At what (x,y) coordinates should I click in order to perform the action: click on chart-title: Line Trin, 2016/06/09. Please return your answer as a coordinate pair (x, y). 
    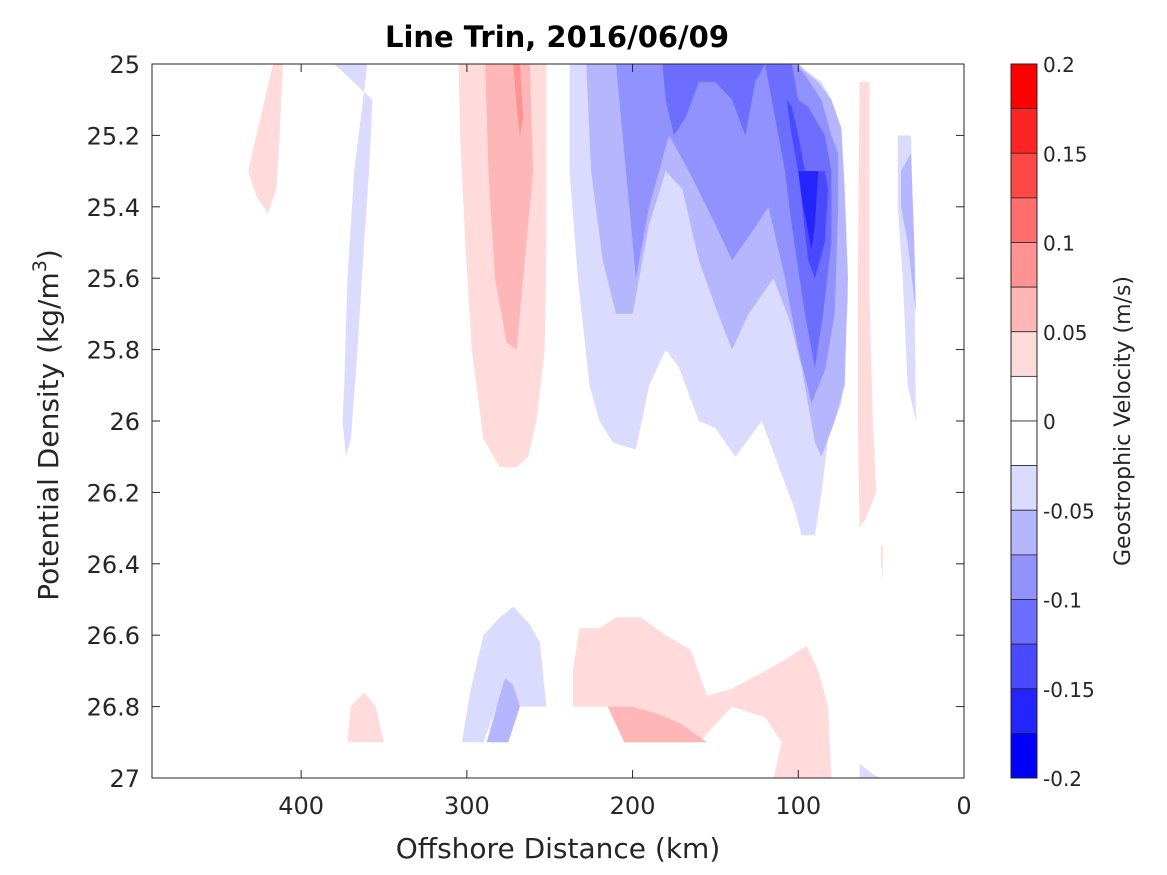
    Looking at the image, I should click on (557, 37).